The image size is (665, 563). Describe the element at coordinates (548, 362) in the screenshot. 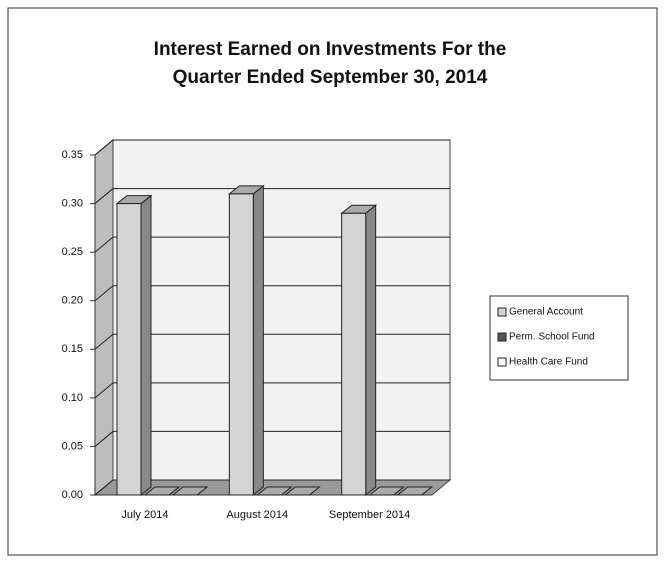

I see `legend-label: Health Care Fund` at that location.